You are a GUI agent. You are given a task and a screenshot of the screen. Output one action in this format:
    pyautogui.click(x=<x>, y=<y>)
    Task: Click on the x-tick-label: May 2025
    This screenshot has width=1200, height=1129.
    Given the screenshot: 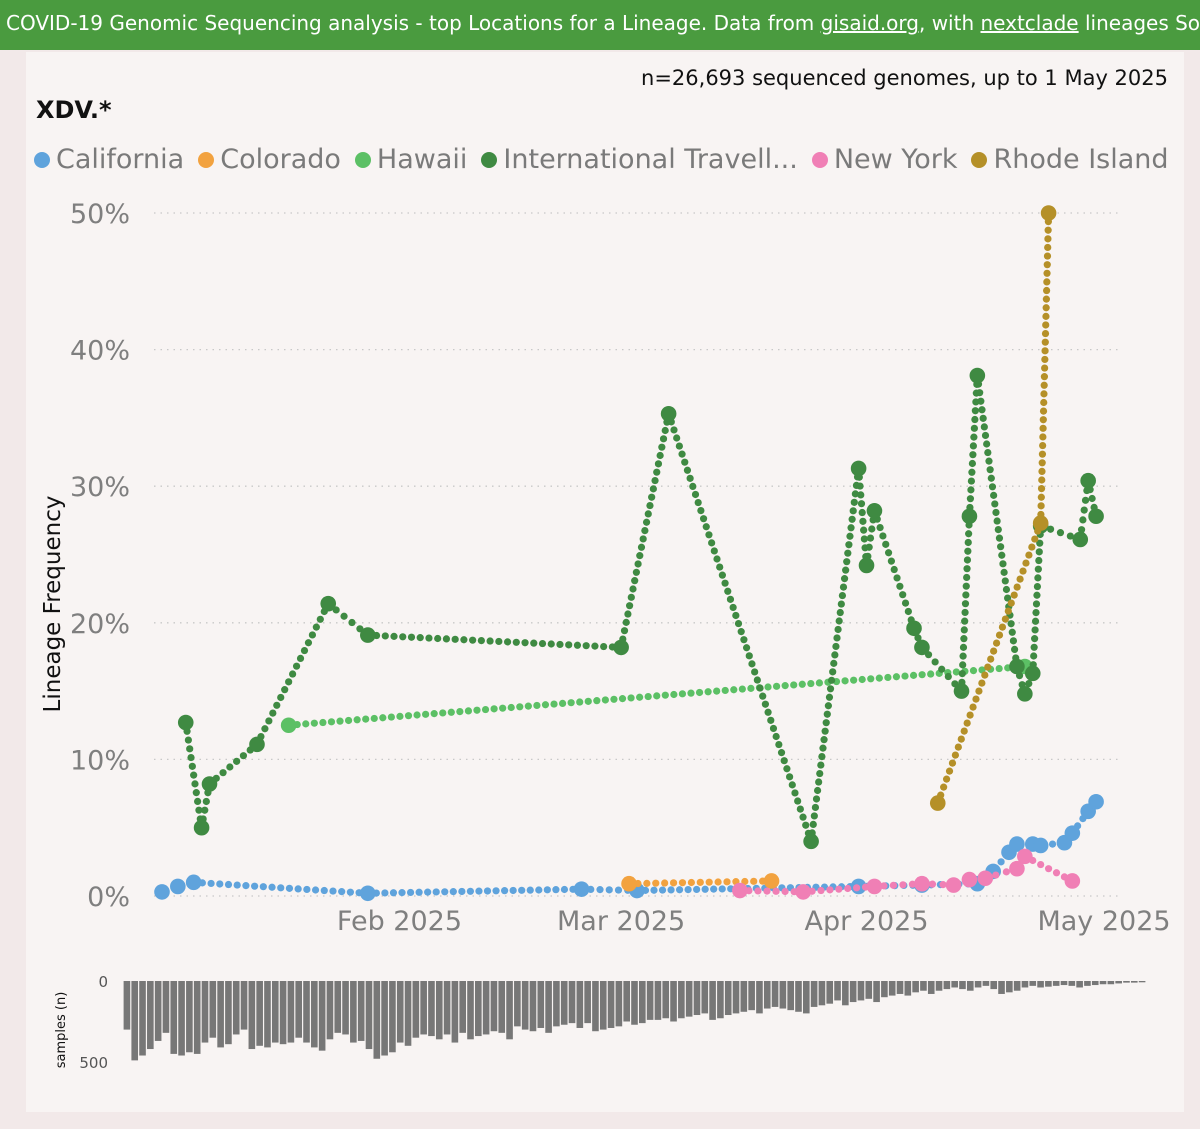 What is the action you would take?
    pyautogui.click(x=1103, y=921)
    